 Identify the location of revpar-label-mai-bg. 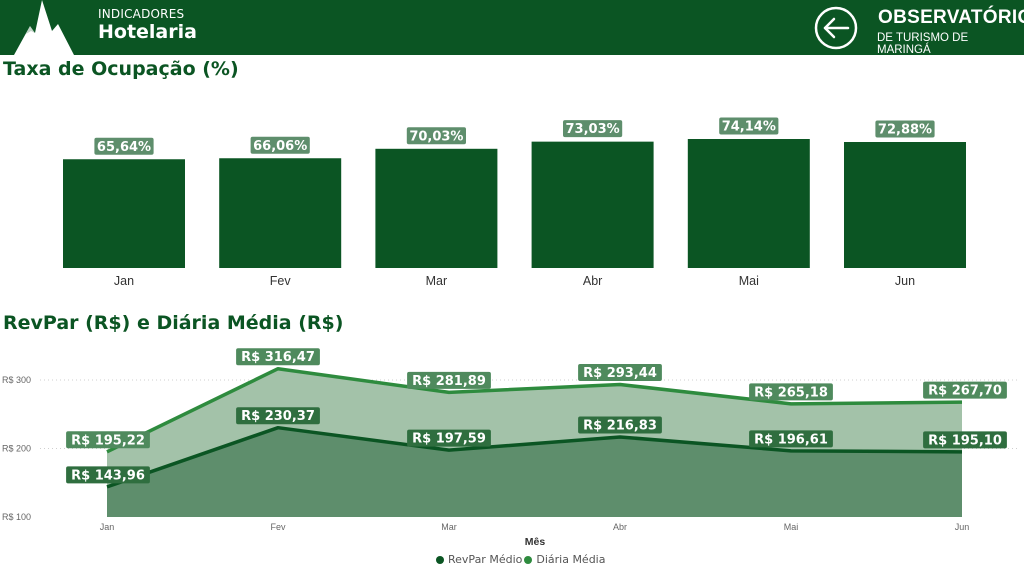
(791, 439).